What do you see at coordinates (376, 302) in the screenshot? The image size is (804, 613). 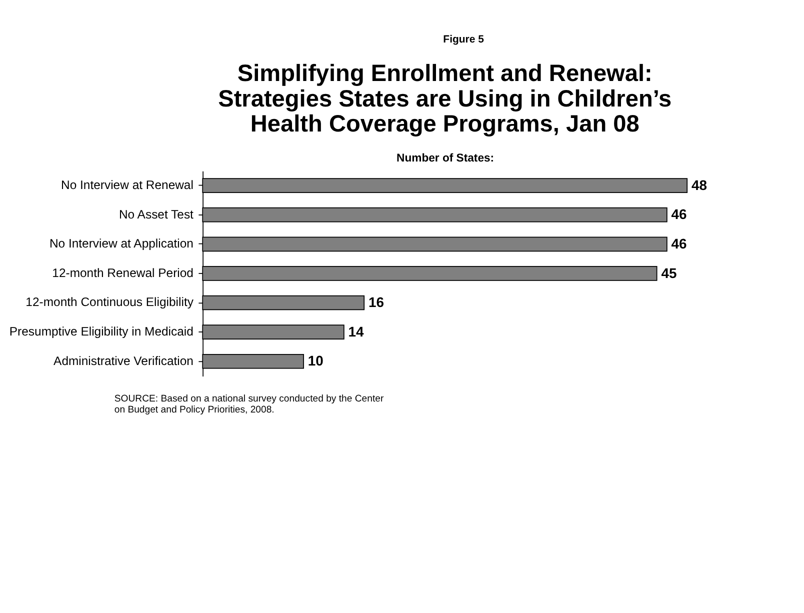 I see `data-label: 16` at bounding box center [376, 302].